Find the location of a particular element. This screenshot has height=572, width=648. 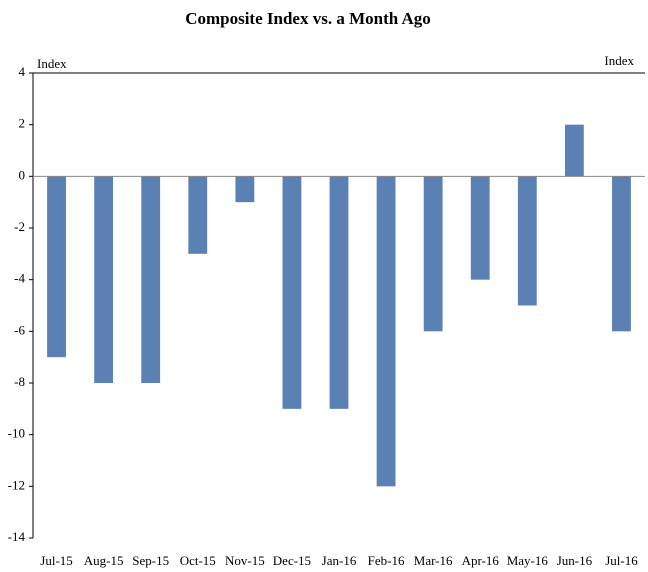

y-tick-label: -10 is located at coordinates (16, 433).